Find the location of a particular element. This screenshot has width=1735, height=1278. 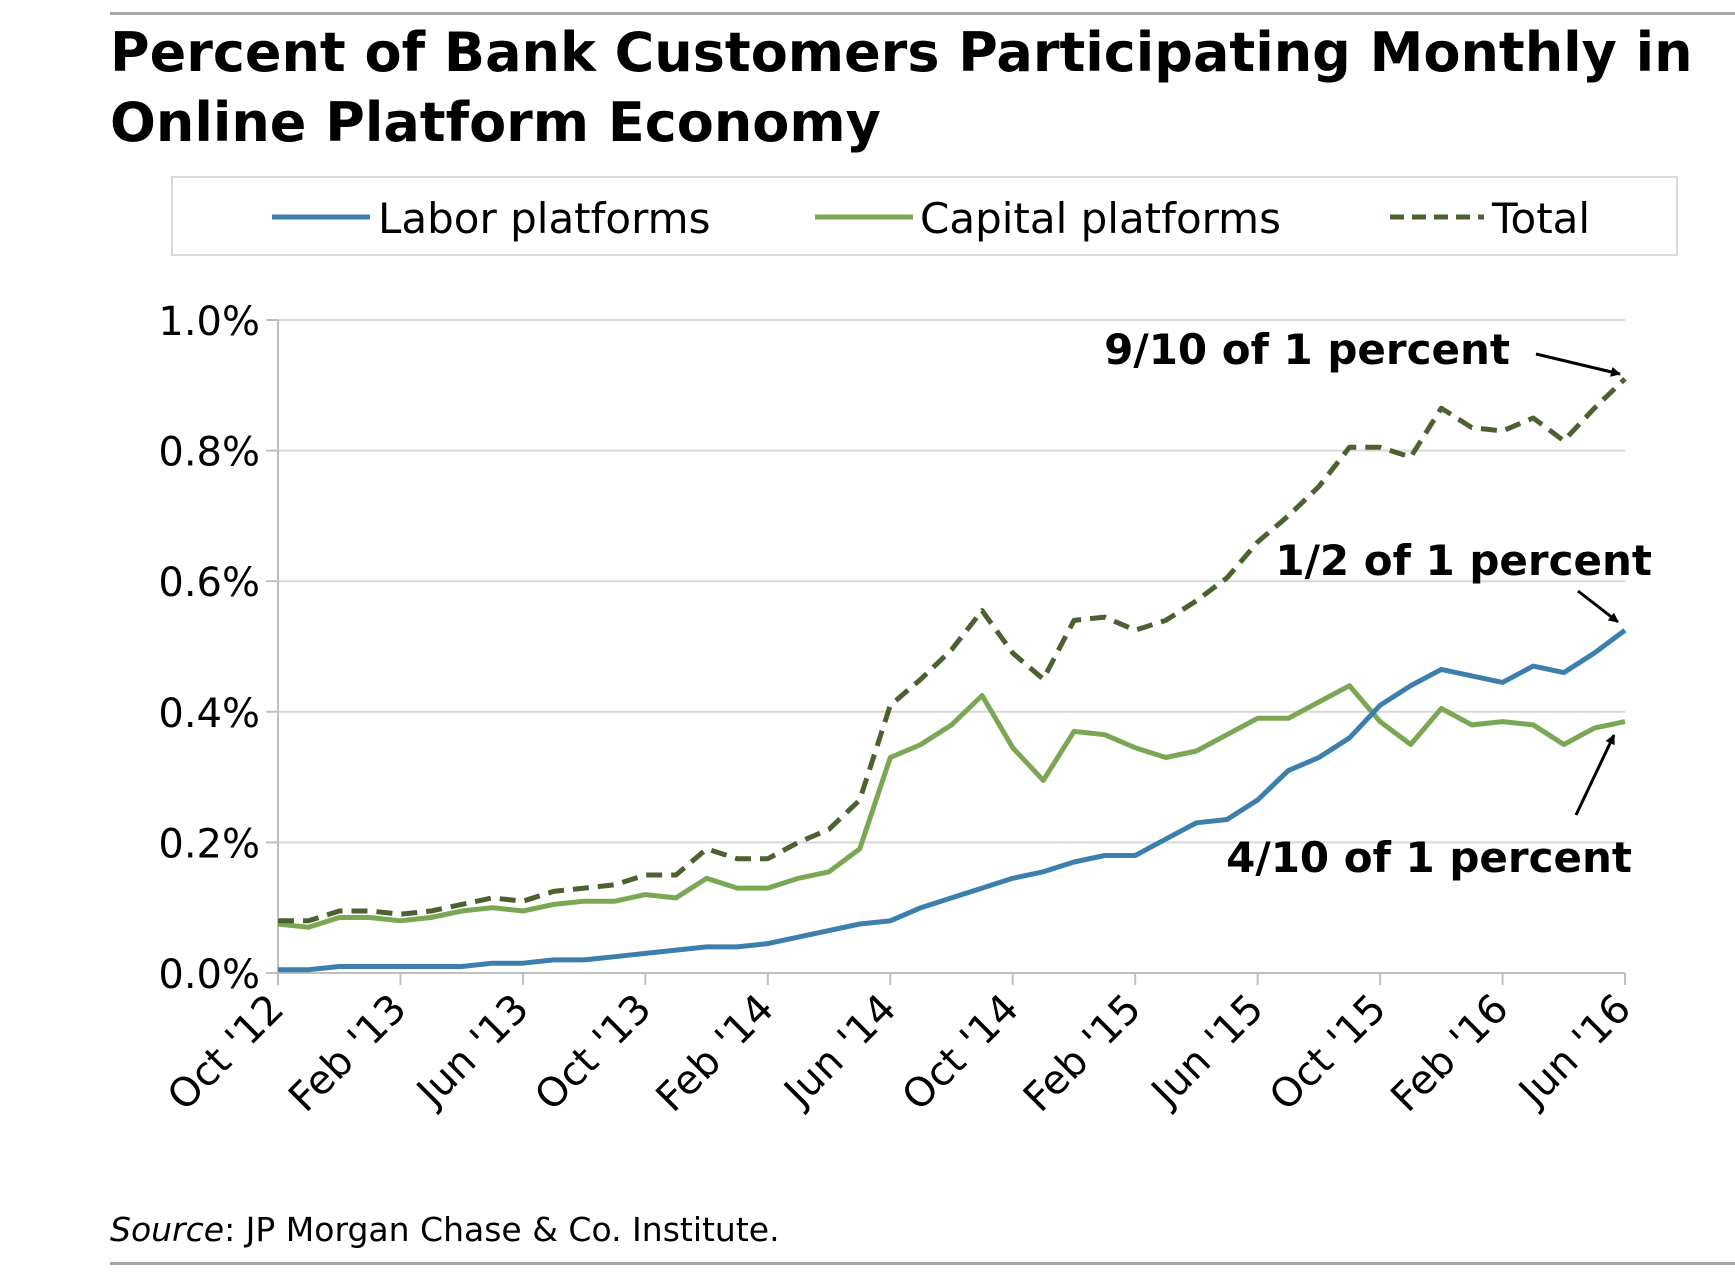

annotation-total-arrow is located at coordinates (1578, 364).